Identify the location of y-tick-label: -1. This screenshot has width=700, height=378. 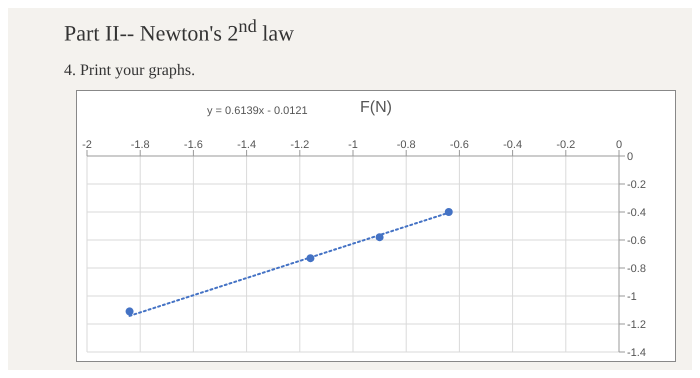
(632, 296).